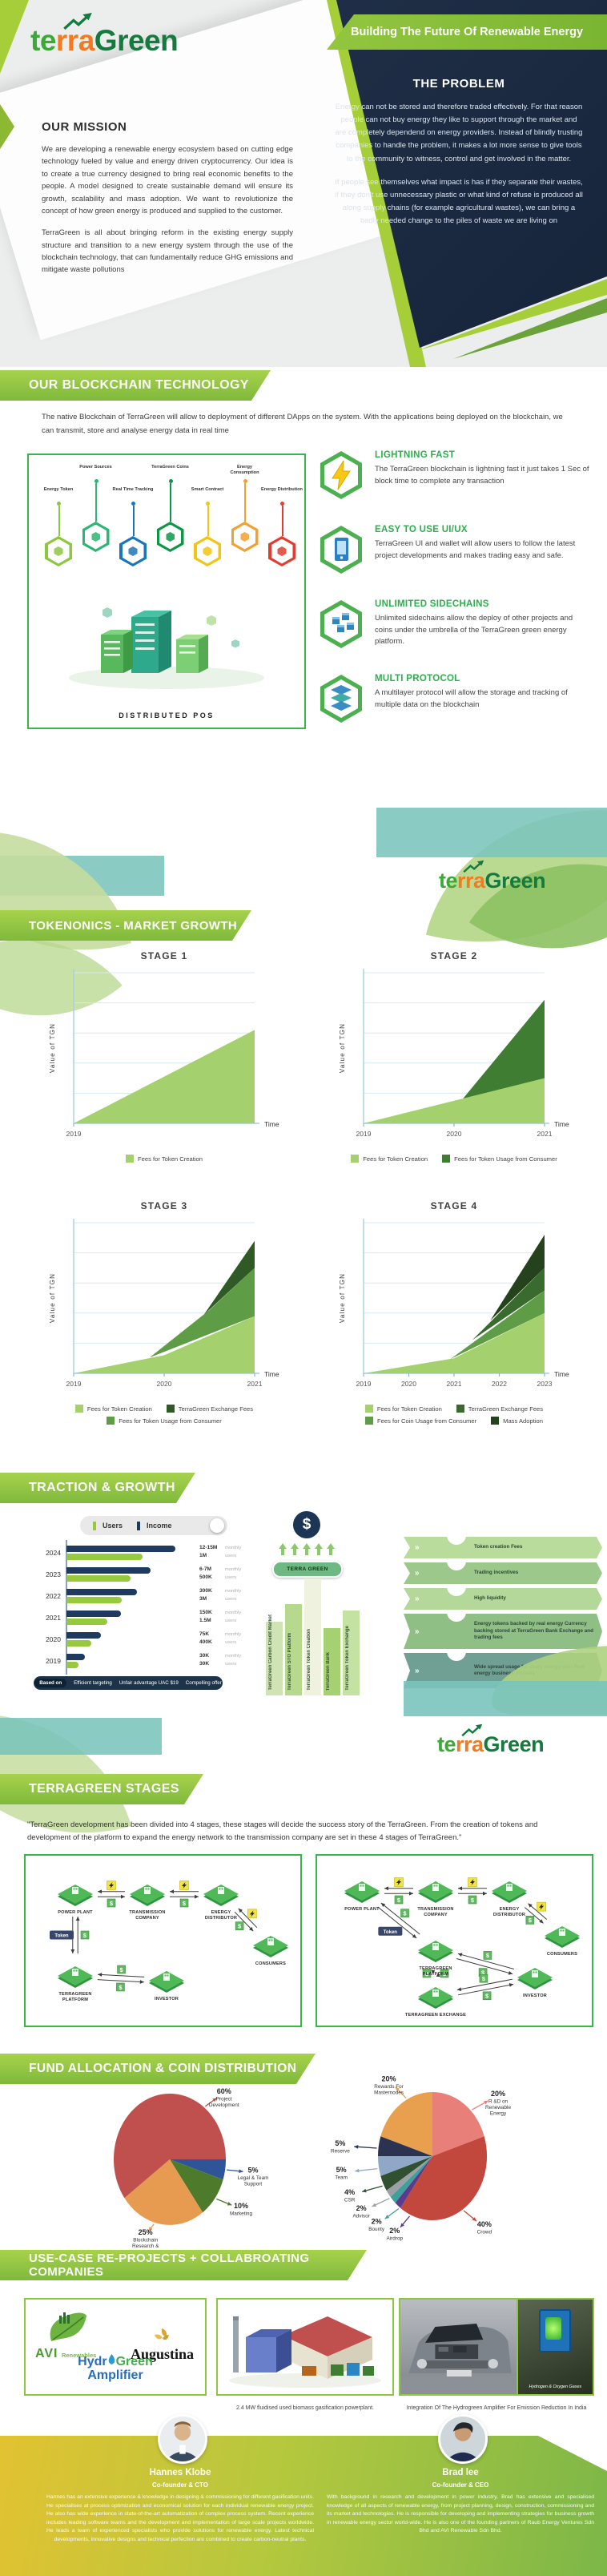 The width and height of the screenshot is (607, 2576). Describe the element at coordinates (247, 1557) in the screenshot. I see `annotation-users: 1M users` at that location.